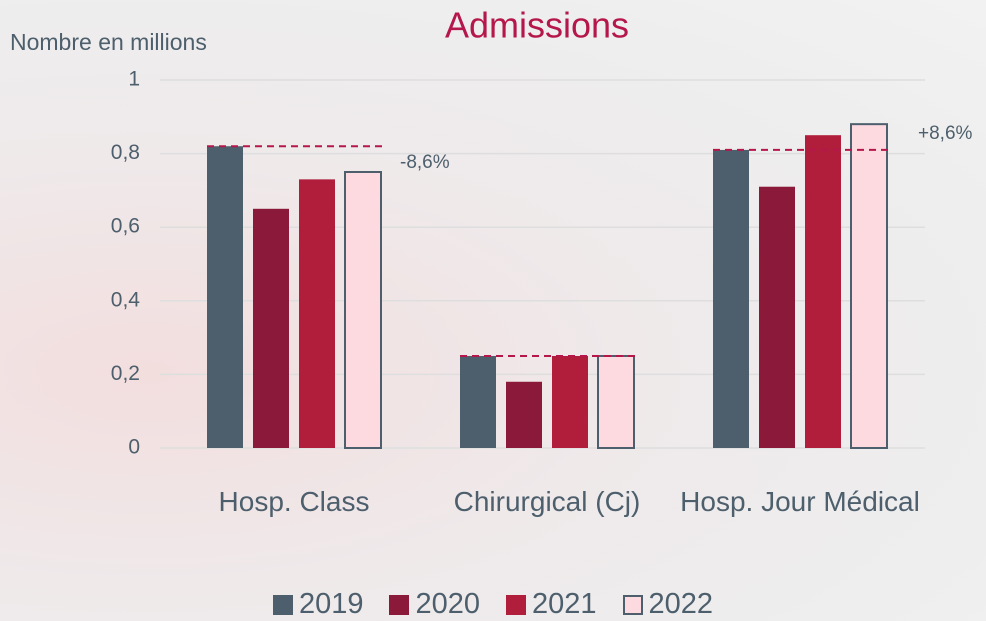 The width and height of the screenshot is (986, 621). Describe the element at coordinates (126, 299) in the screenshot. I see `y-tick-label: 0,4` at that location.